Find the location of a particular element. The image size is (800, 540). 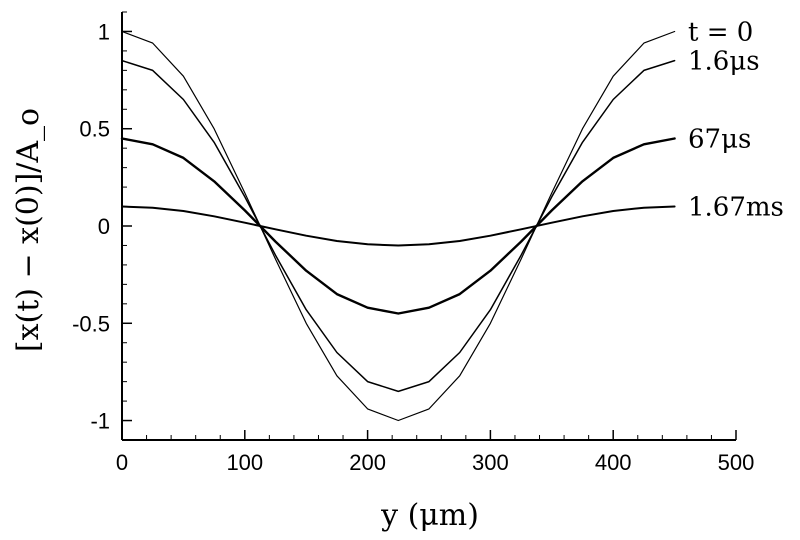

series-line is located at coordinates (398, 226).